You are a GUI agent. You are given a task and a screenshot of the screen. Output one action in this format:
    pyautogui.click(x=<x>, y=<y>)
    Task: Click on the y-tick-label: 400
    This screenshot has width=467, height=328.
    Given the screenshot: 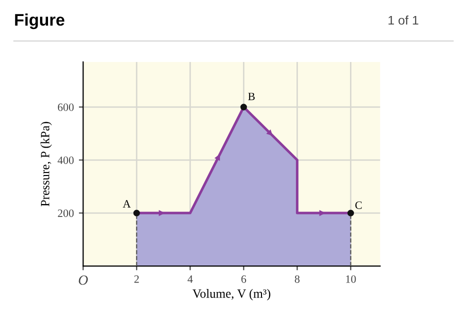 What is the action you would take?
    pyautogui.click(x=66, y=160)
    